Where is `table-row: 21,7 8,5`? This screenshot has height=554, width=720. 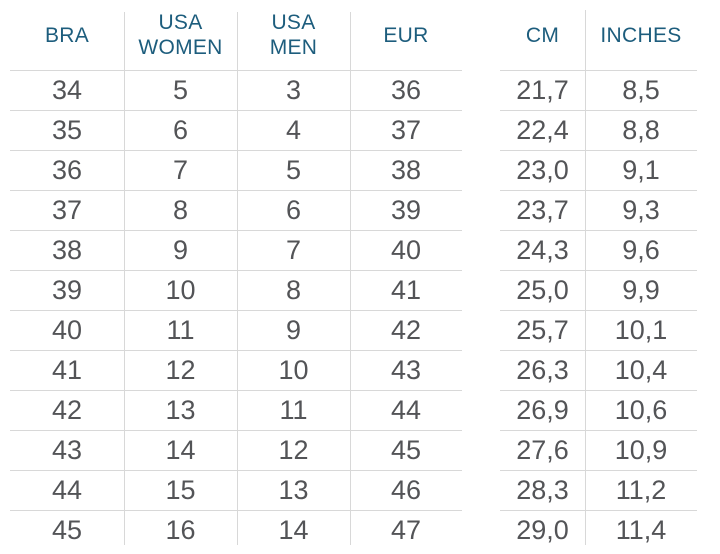 table-row: 21,7 8,5 is located at coordinates (598, 90).